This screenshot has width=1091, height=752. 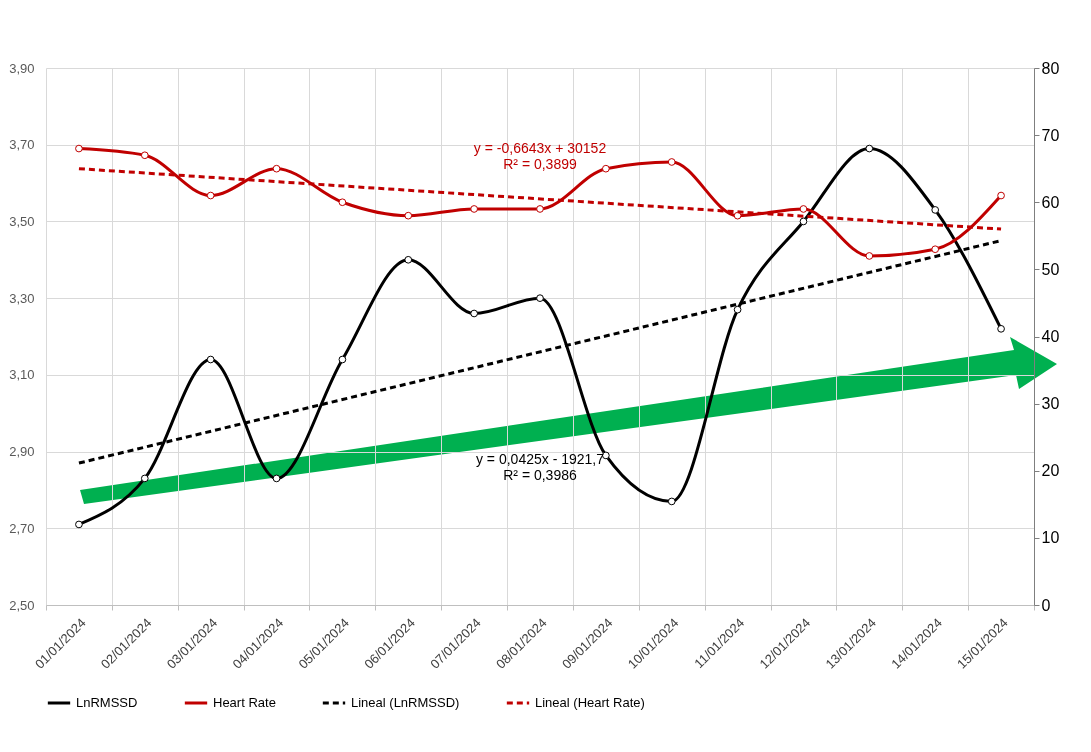 What do you see at coordinates (22, 145) in the screenshot?
I see `y-tick-label: 3,70` at bounding box center [22, 145].